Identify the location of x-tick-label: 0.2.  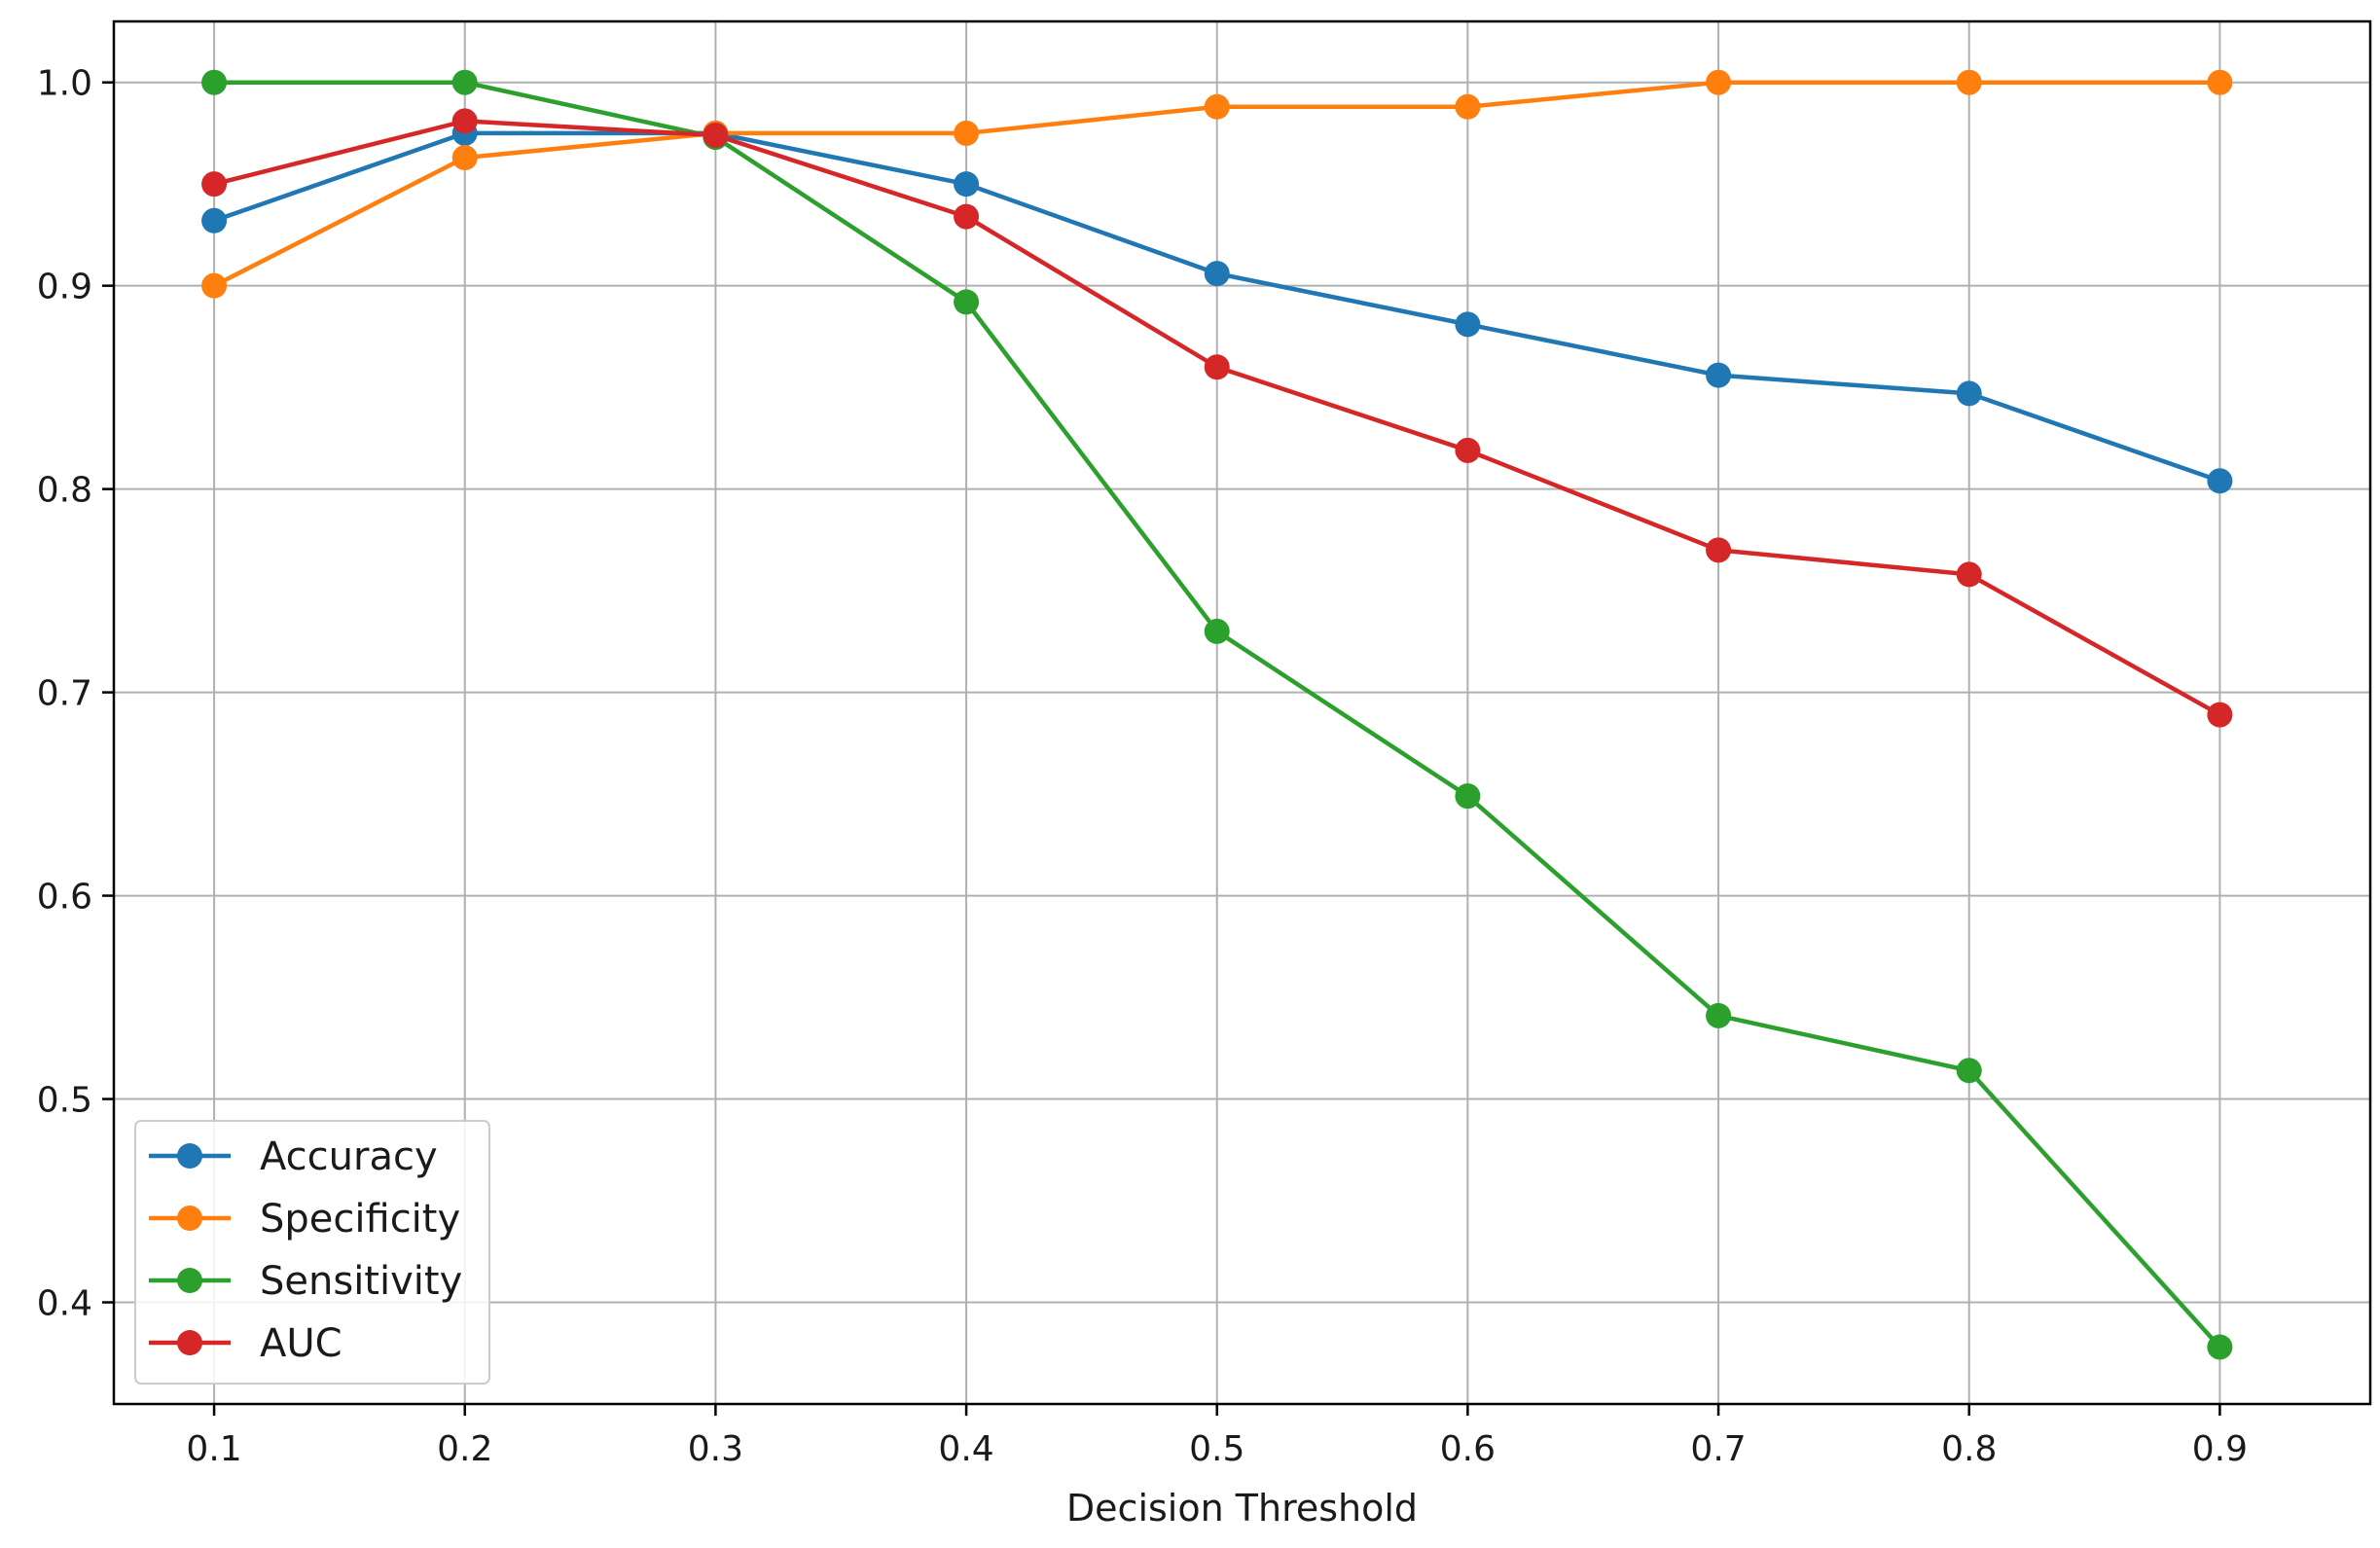
(464, 1449).